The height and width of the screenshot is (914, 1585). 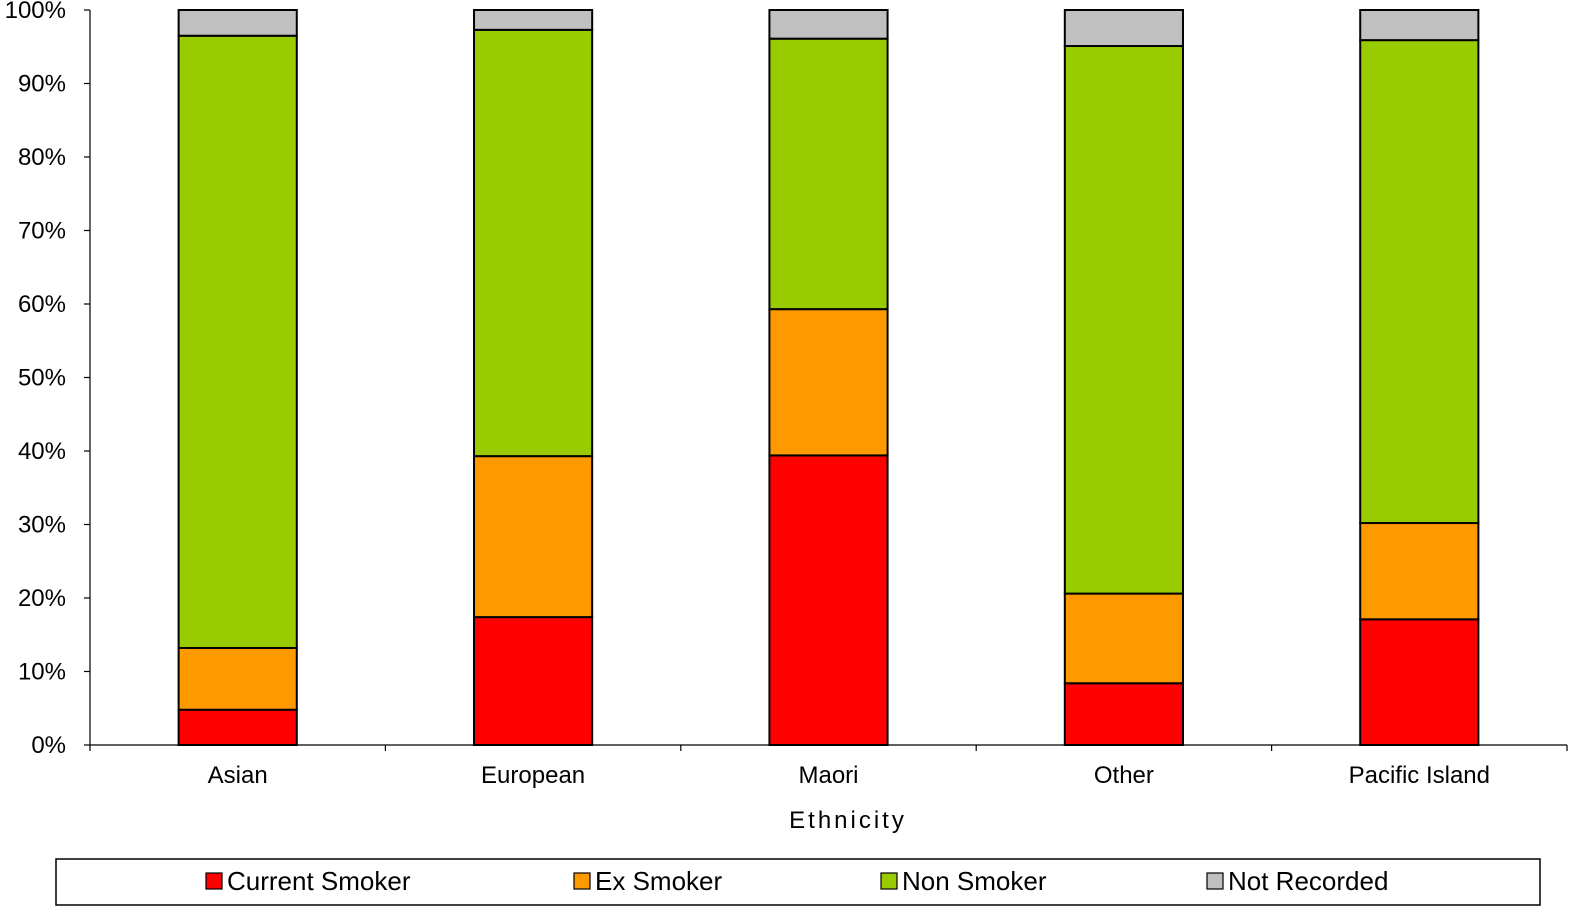 What do you see at coordinates (42, 525) in the screenshot?
I see `y-tick-label: 30%` at bounding box center [42, 525].